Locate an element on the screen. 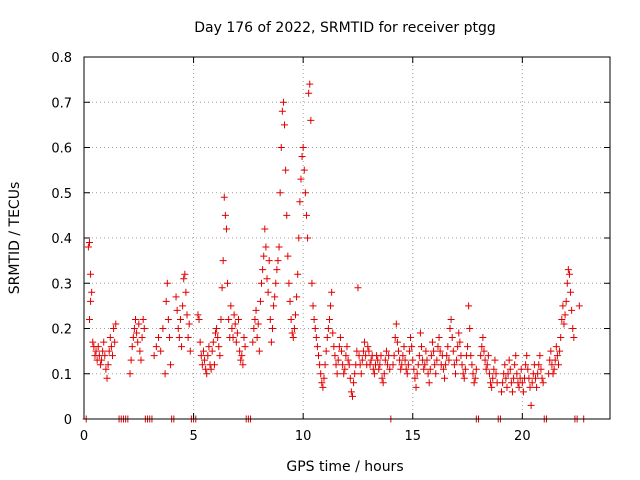  x-axis-label: GPS time / hours is located at coordinates (344, 467).